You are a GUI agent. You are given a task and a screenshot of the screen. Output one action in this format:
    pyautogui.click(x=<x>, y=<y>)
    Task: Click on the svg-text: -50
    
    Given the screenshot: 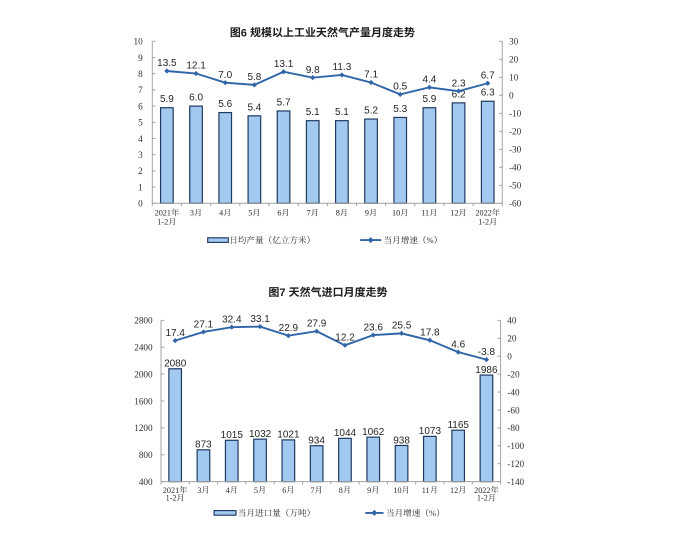 What is the action you would take?
    pyautogui.click(x=515, y=186)
    